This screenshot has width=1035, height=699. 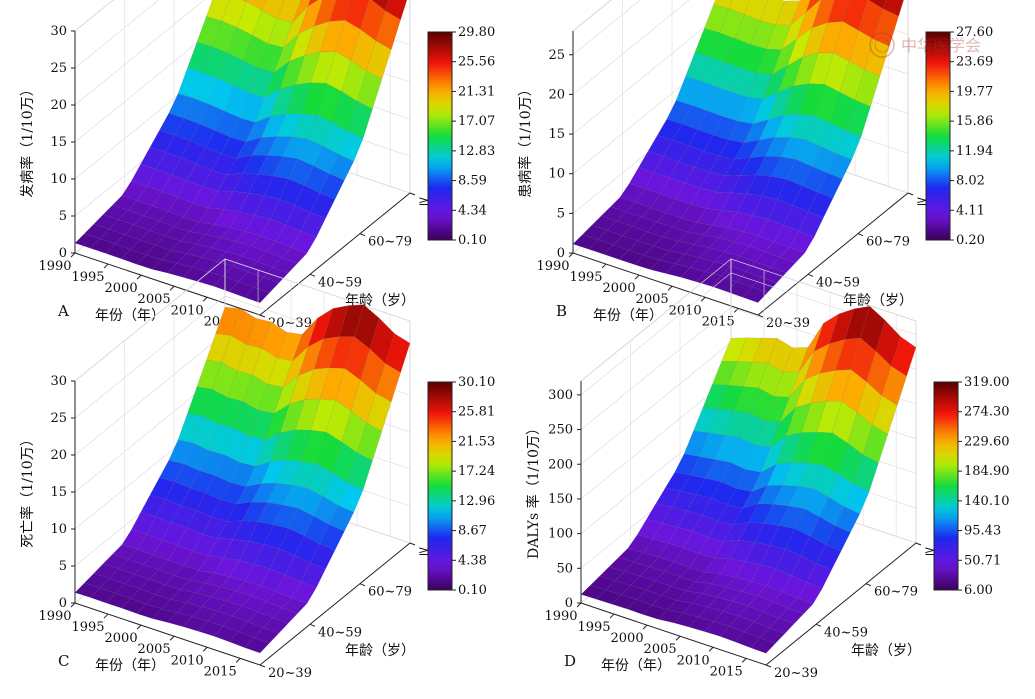 I want to click on surface, so click(x=738, y=151).